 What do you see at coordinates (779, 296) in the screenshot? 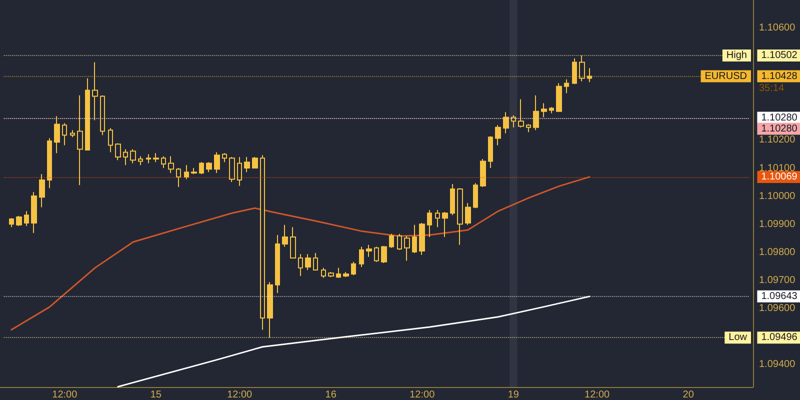
I see `ref-line-label: 1.09643` at bounding box center [779, 296].